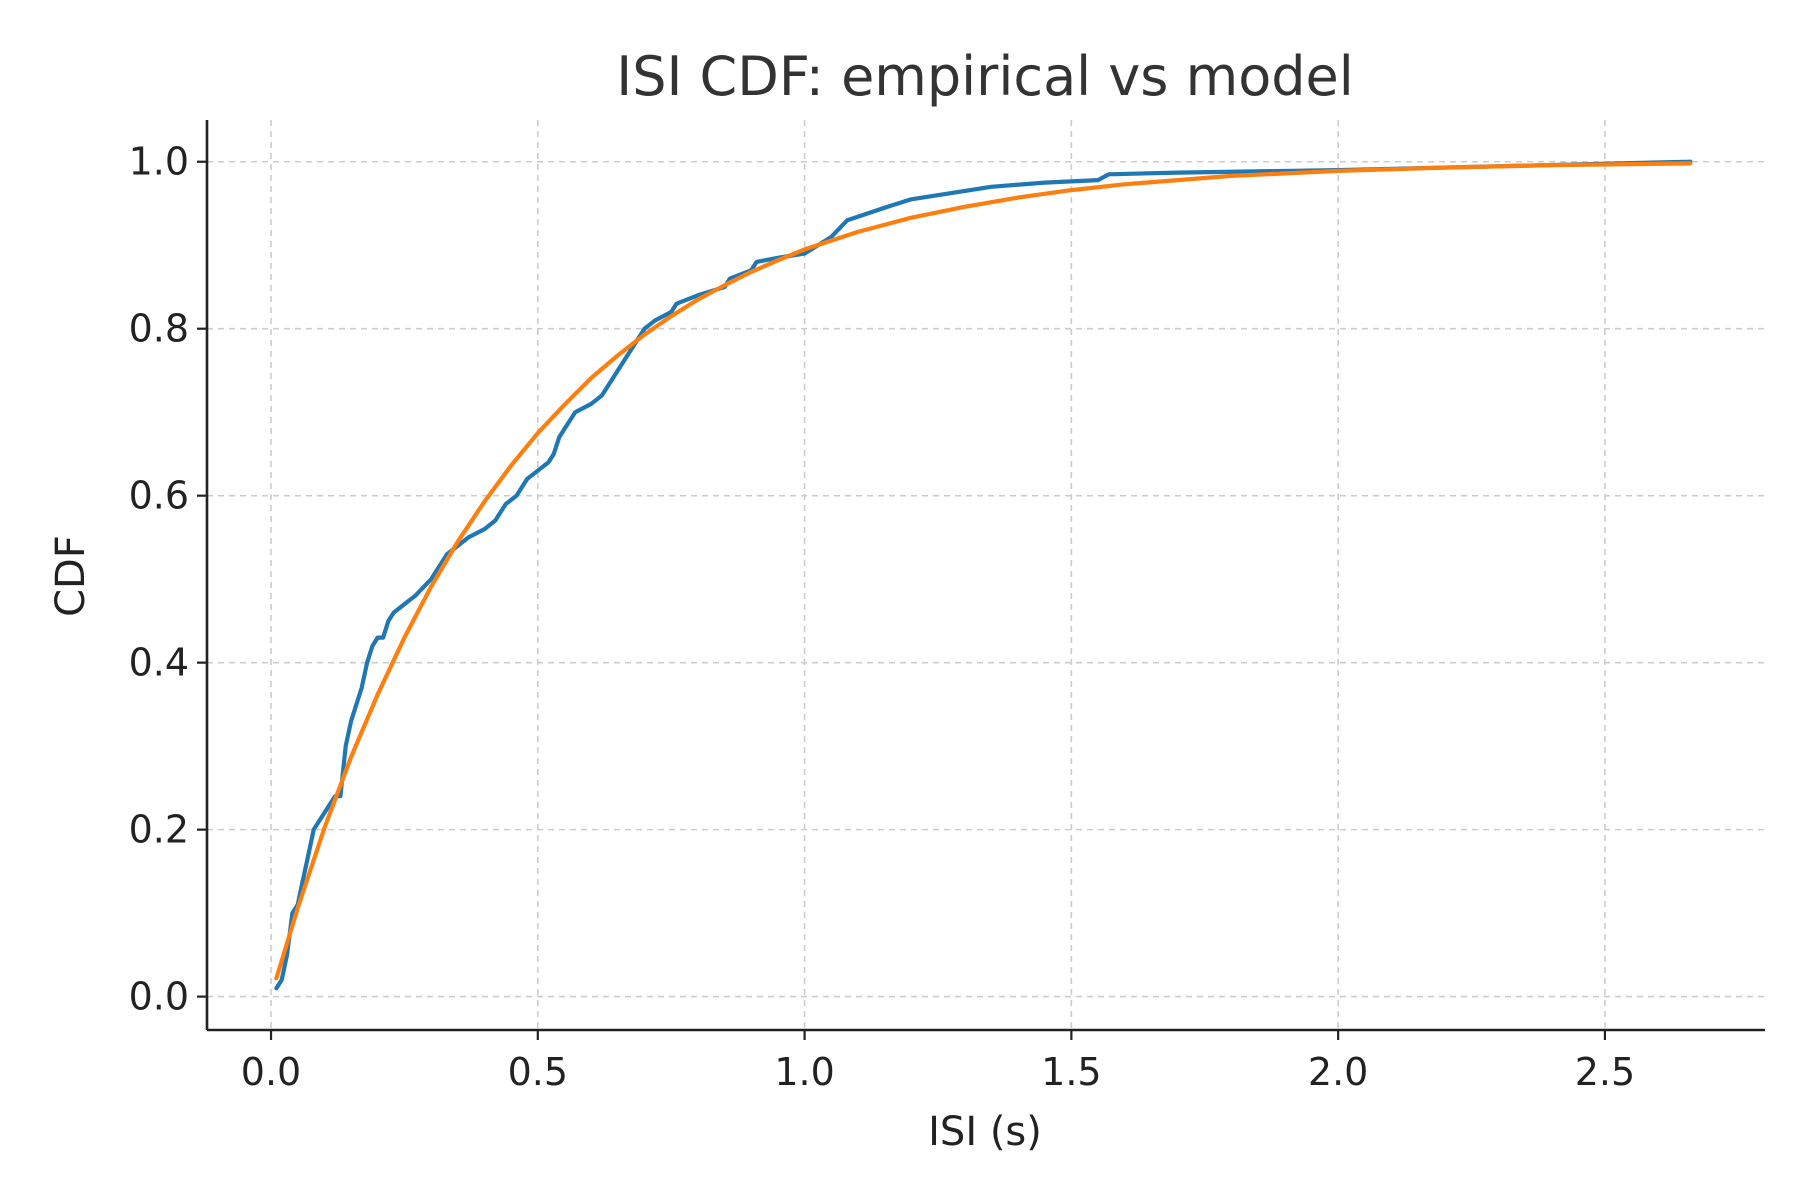  What do you see at coordinates (159, 663) in the screenshot?
I see `y-tick-label: 0.4` at bounding box center [159, 663].